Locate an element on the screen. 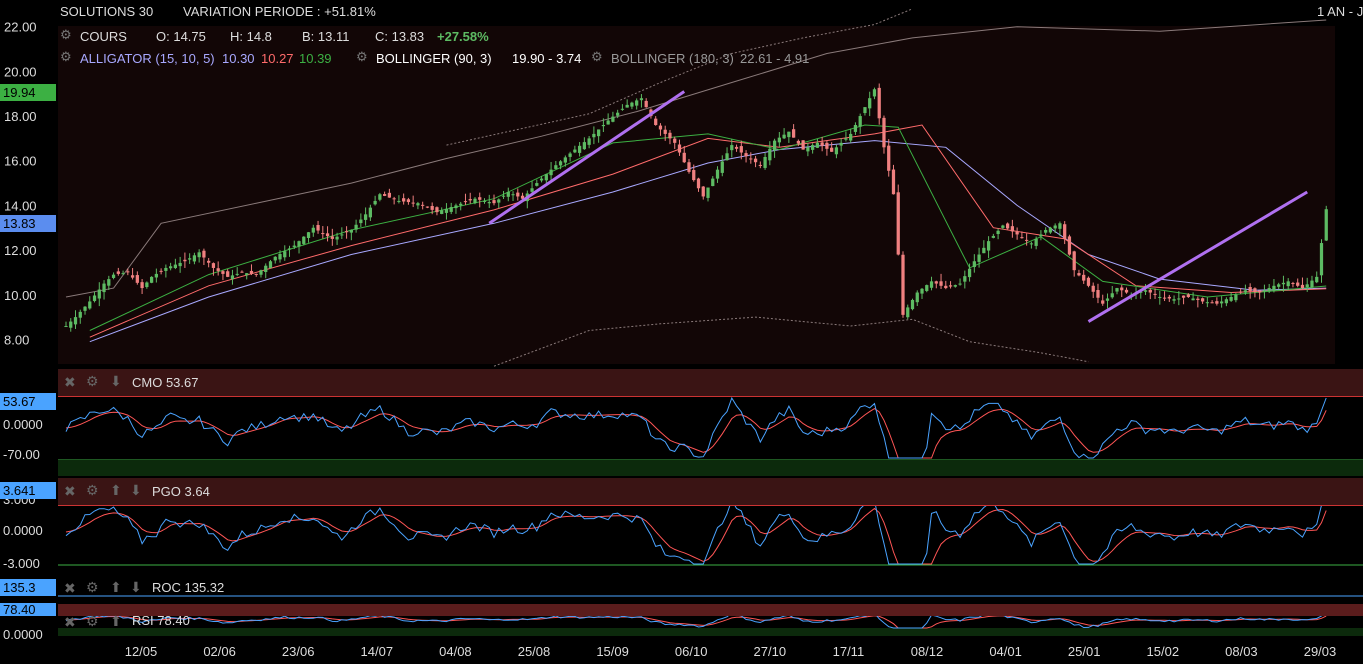 The width and height of the screenshot is (1363, 664). date-tick-label: 06/10 is located at coordinates (691, 651).